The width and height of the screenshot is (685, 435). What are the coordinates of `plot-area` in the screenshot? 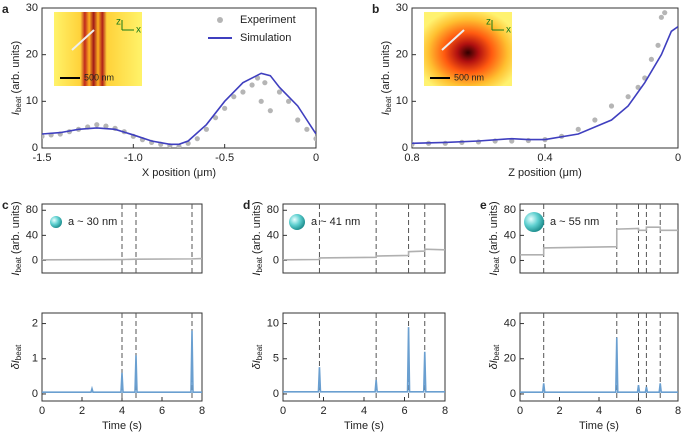 It's located at (599, 241).